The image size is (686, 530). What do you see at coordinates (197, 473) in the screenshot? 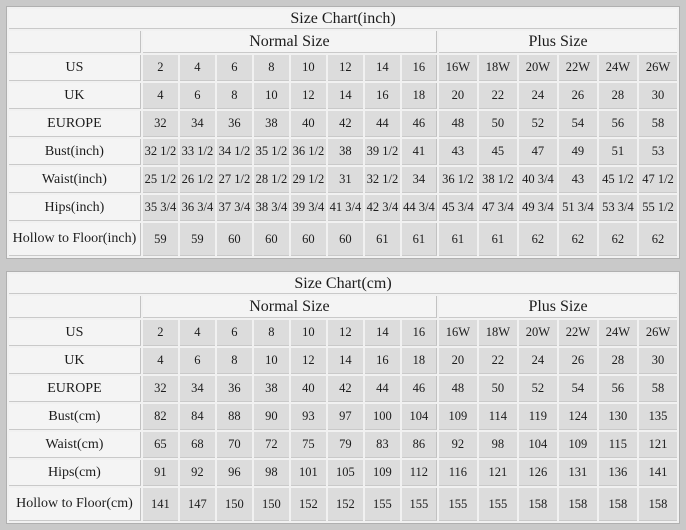
I see `size-value-cell: 92` at bounding box center [197, 473].